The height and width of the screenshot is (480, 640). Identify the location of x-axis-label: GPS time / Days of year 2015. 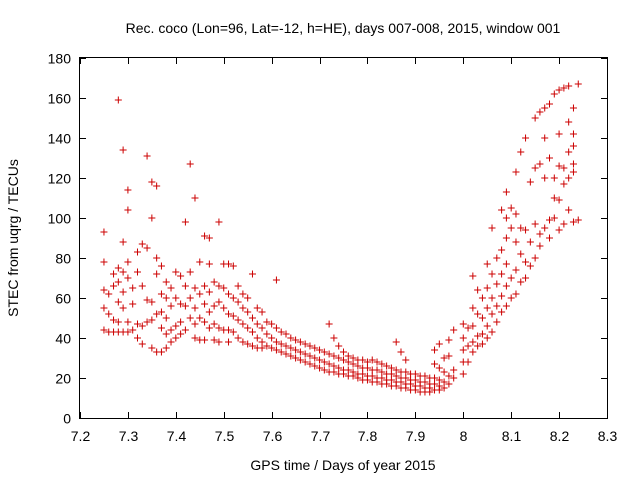
(342, 465).